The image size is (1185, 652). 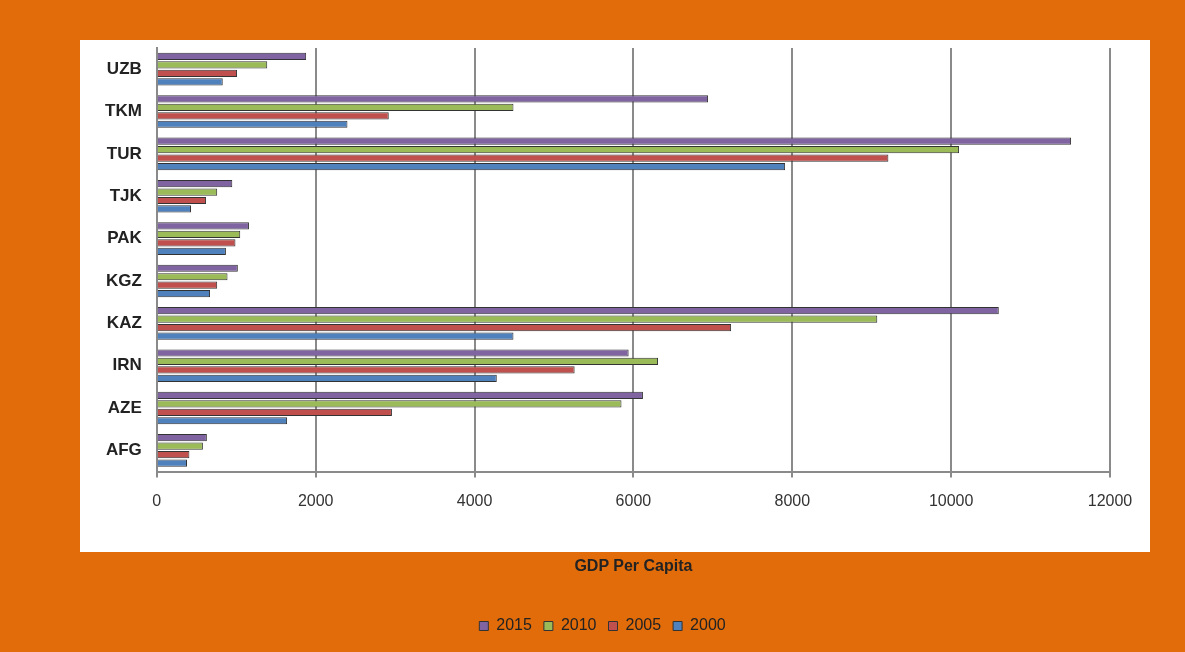 I want to click on x-tick-label: 10000, so click(x=951, y=500).